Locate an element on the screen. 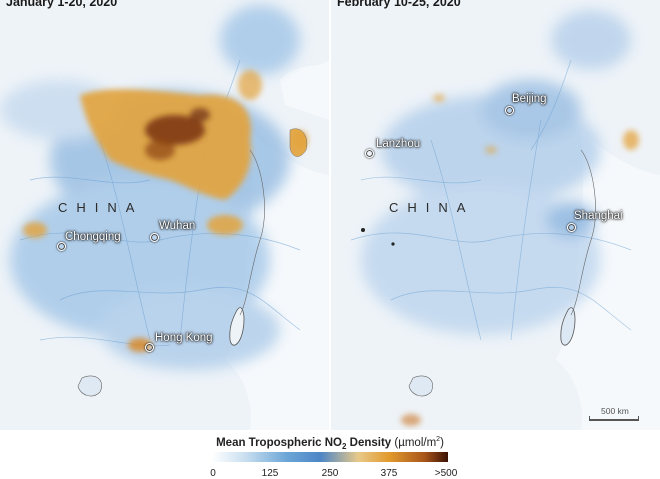  legend-unit-close: ) is located at coordinates (442, 442).